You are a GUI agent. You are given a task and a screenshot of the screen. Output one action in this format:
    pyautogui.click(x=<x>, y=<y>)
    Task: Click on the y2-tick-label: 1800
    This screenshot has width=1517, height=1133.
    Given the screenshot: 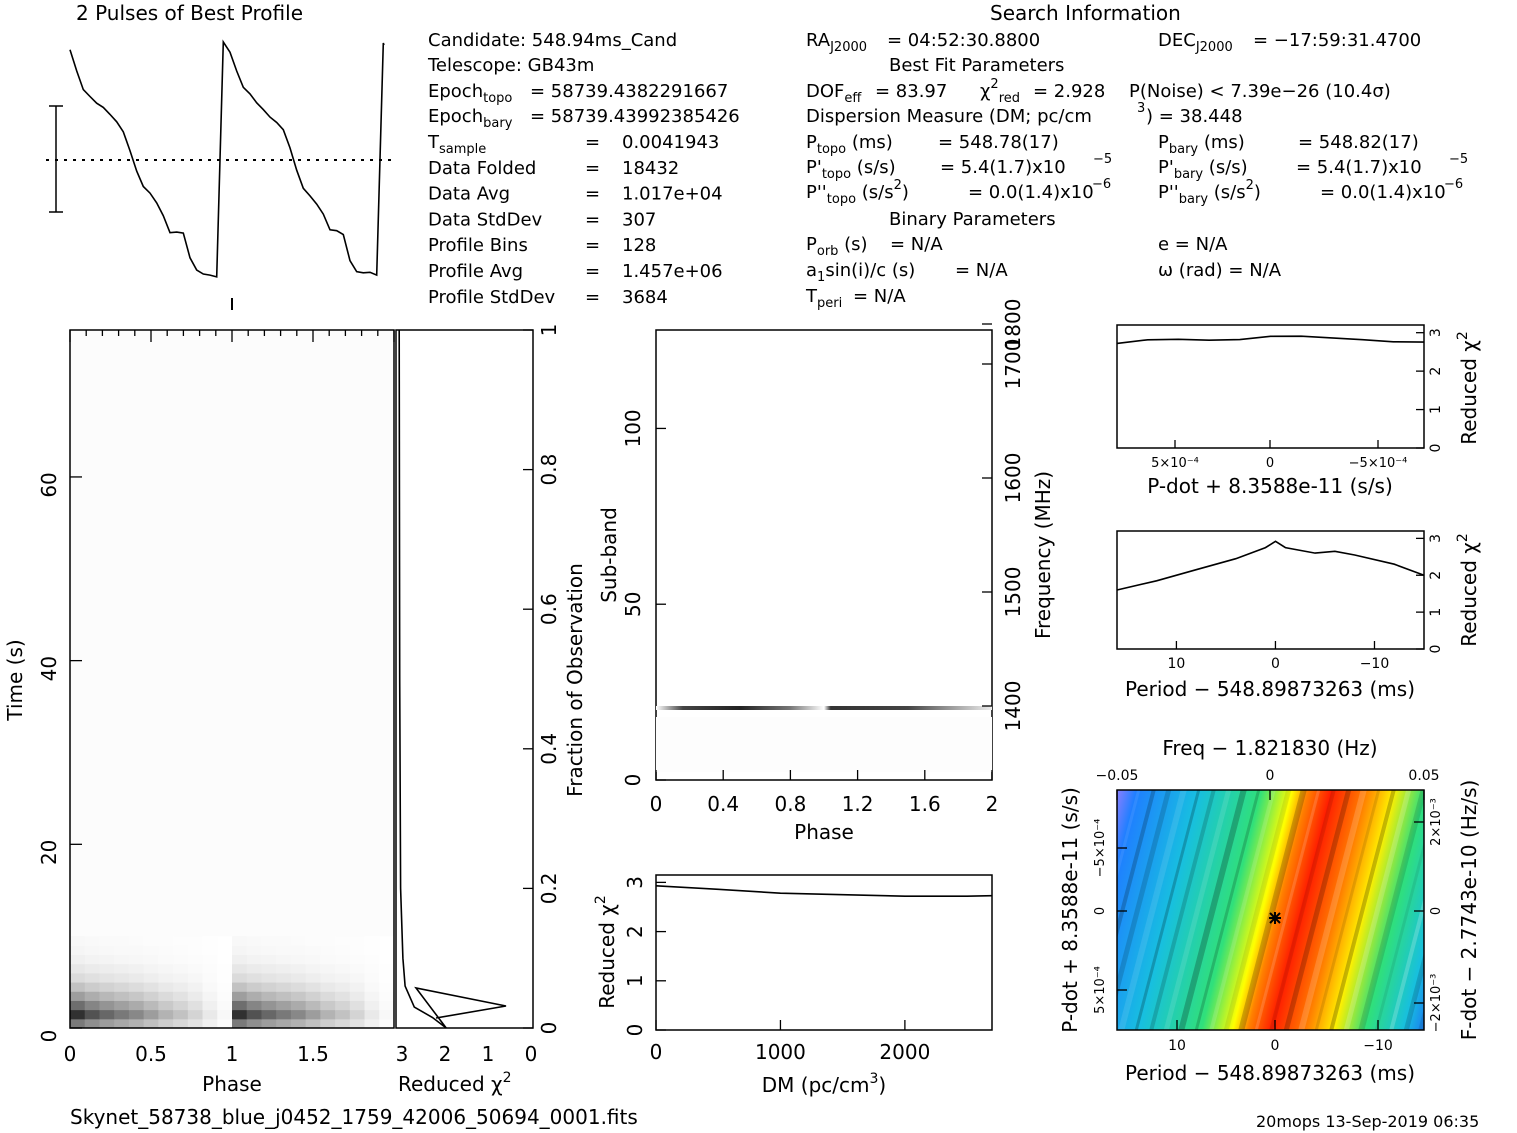 What is the action you would take?
    pyautogui.click(x=1013, y=324)
    